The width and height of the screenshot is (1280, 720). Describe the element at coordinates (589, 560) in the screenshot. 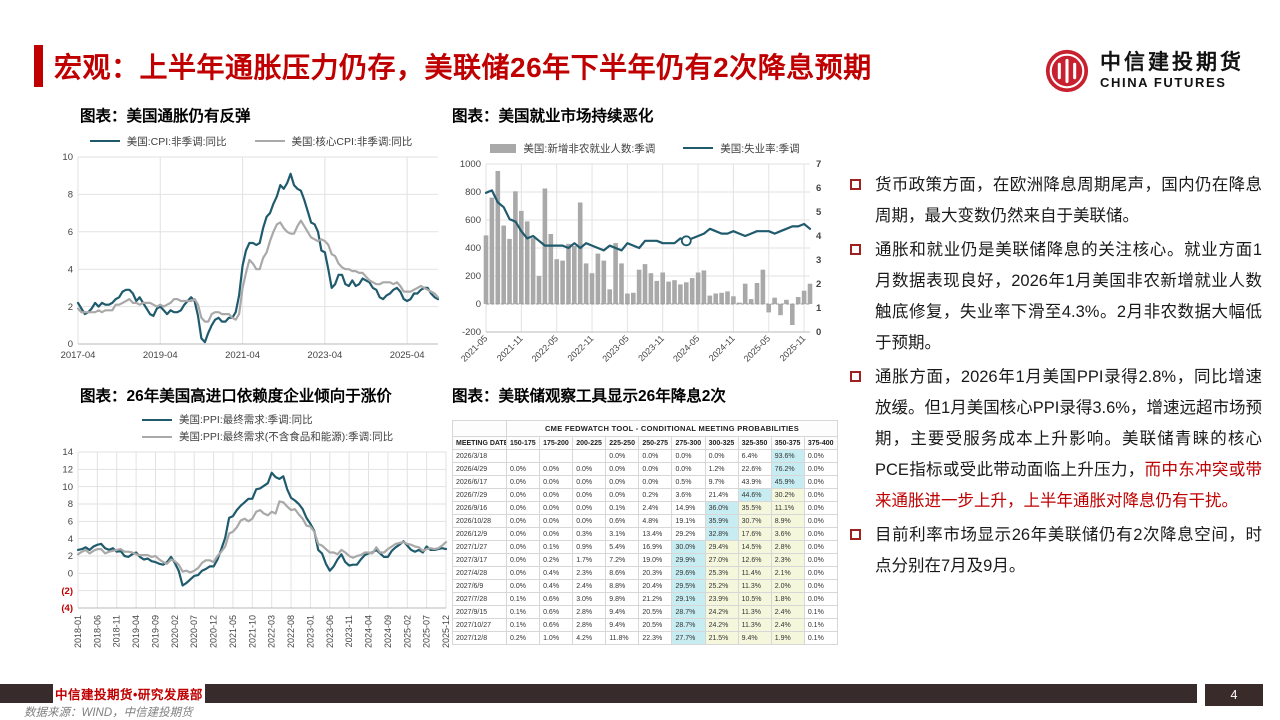

I see `probability-cell: 1.7%` at that location.